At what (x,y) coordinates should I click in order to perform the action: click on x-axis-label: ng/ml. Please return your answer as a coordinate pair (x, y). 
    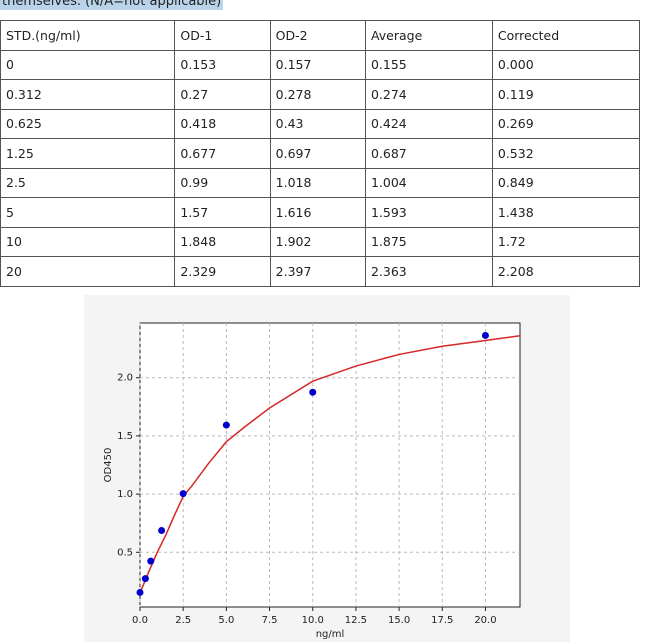
    Looking at the image, I should click on (330, 634).